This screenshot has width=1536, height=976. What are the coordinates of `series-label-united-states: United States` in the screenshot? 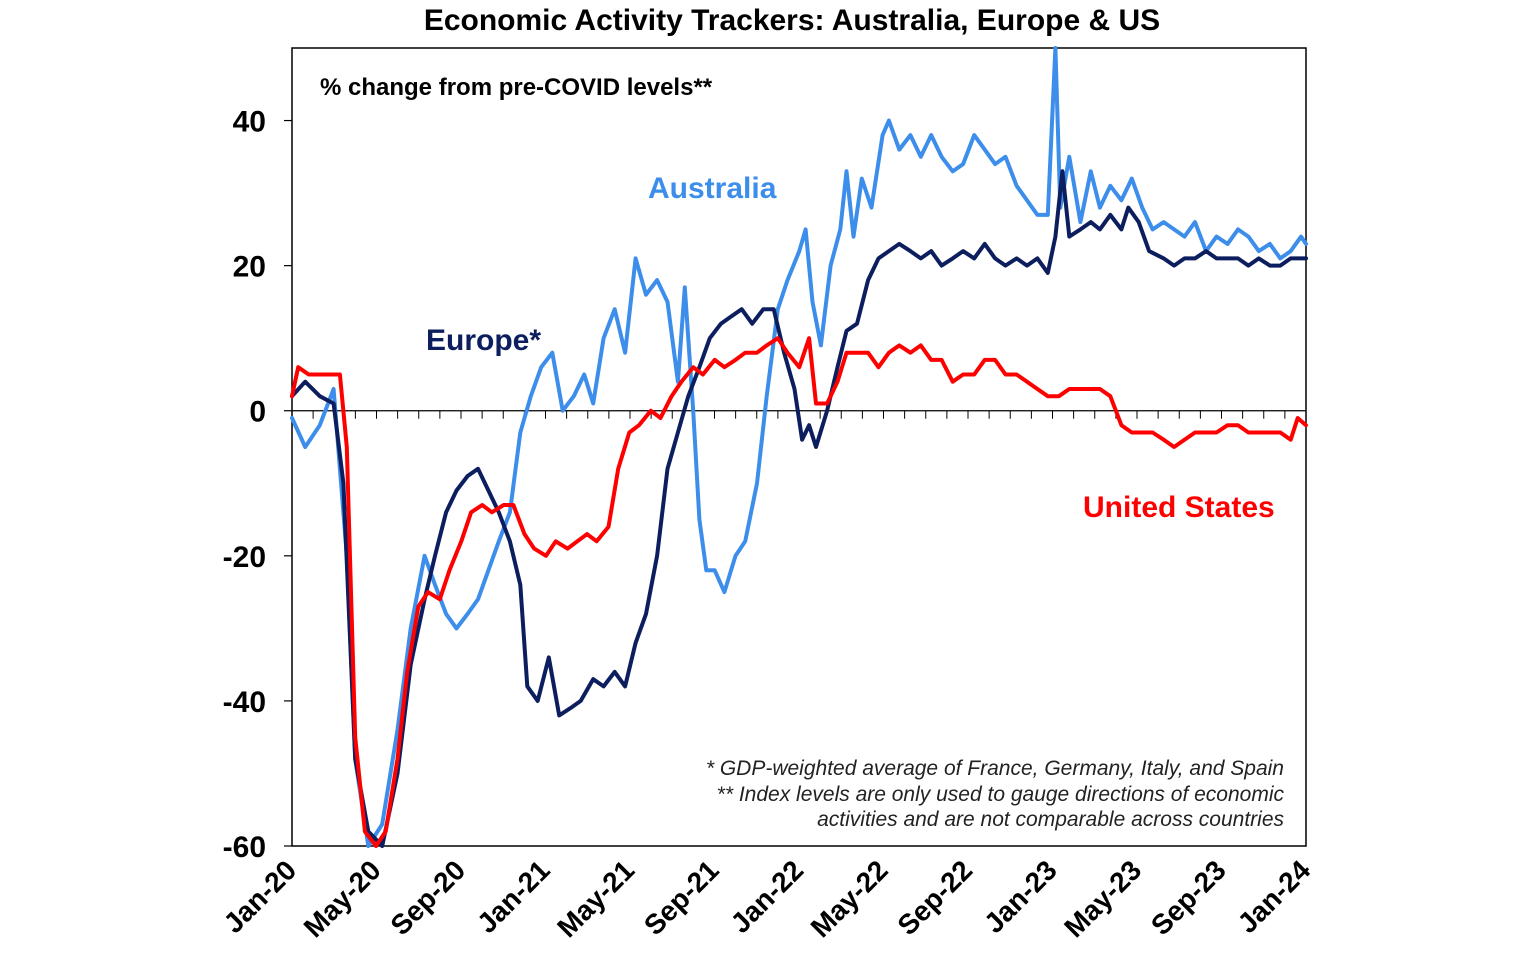 It's located at (1179, 507).